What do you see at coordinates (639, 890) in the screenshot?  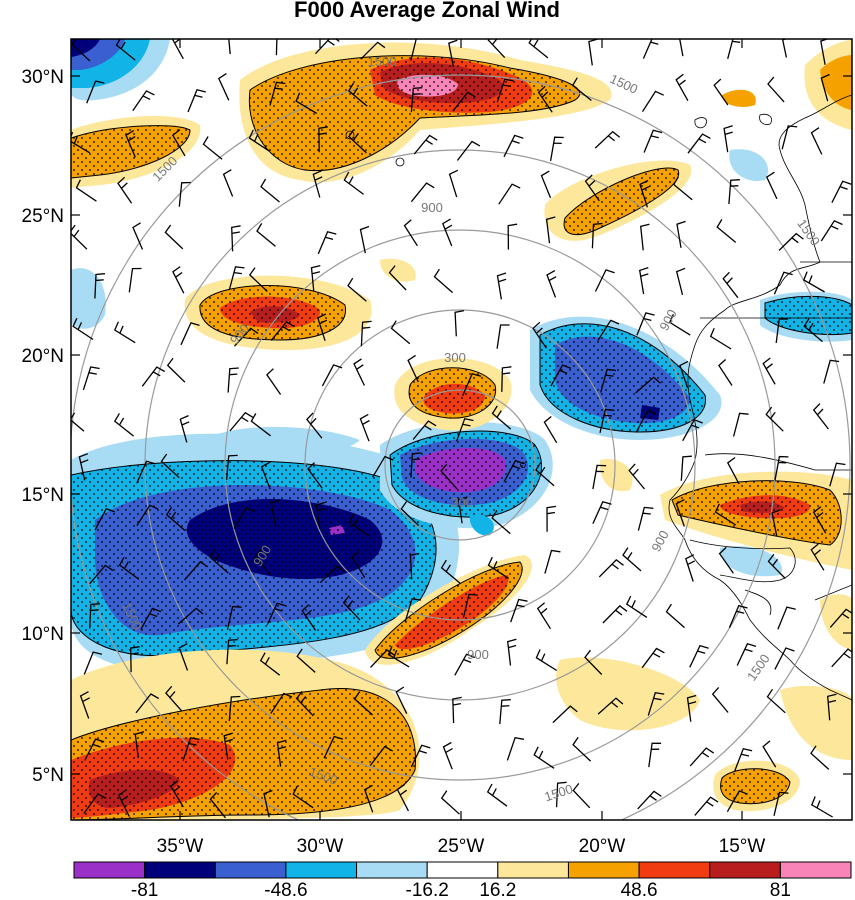 I see `colorbar-label-4: 48.6` at bounding box center [639, 890].